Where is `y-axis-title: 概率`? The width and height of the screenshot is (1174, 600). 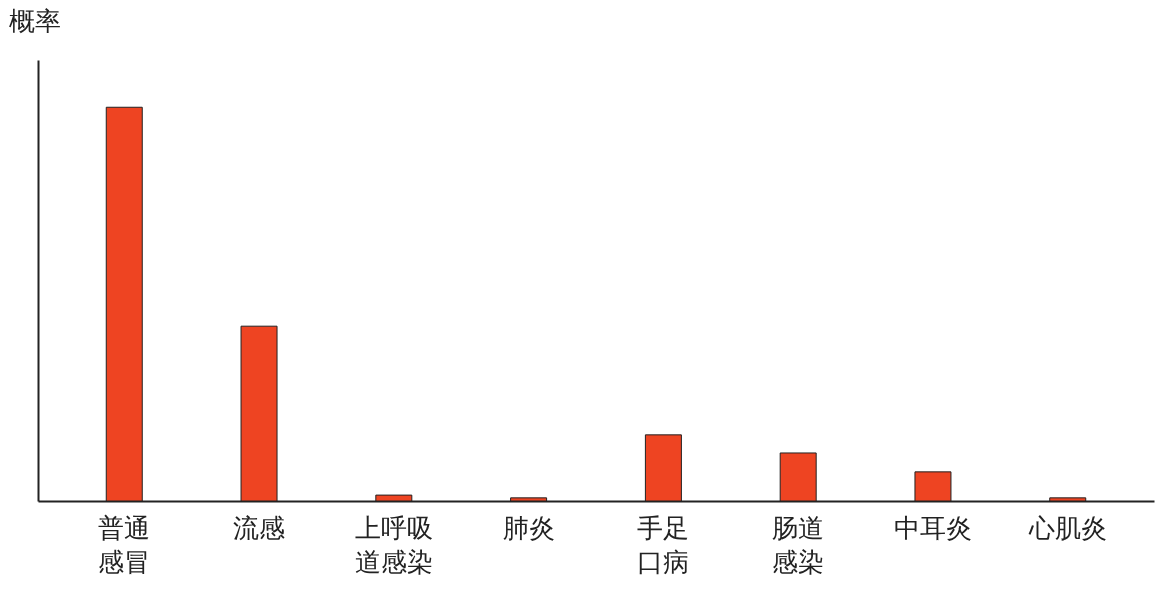 y-axis-title: 概率 is located at coordinates (34, 20).